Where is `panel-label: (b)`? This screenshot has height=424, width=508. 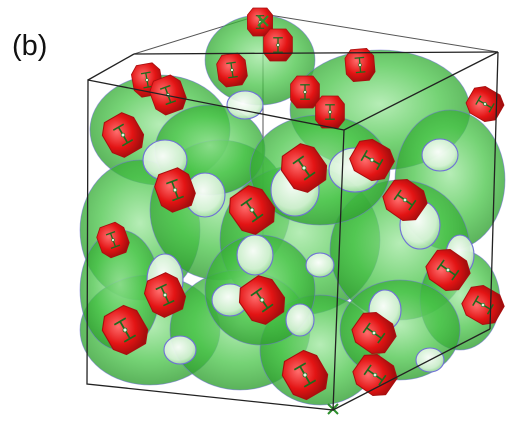
panel-label: (b) is located at coordinates (30, 46).